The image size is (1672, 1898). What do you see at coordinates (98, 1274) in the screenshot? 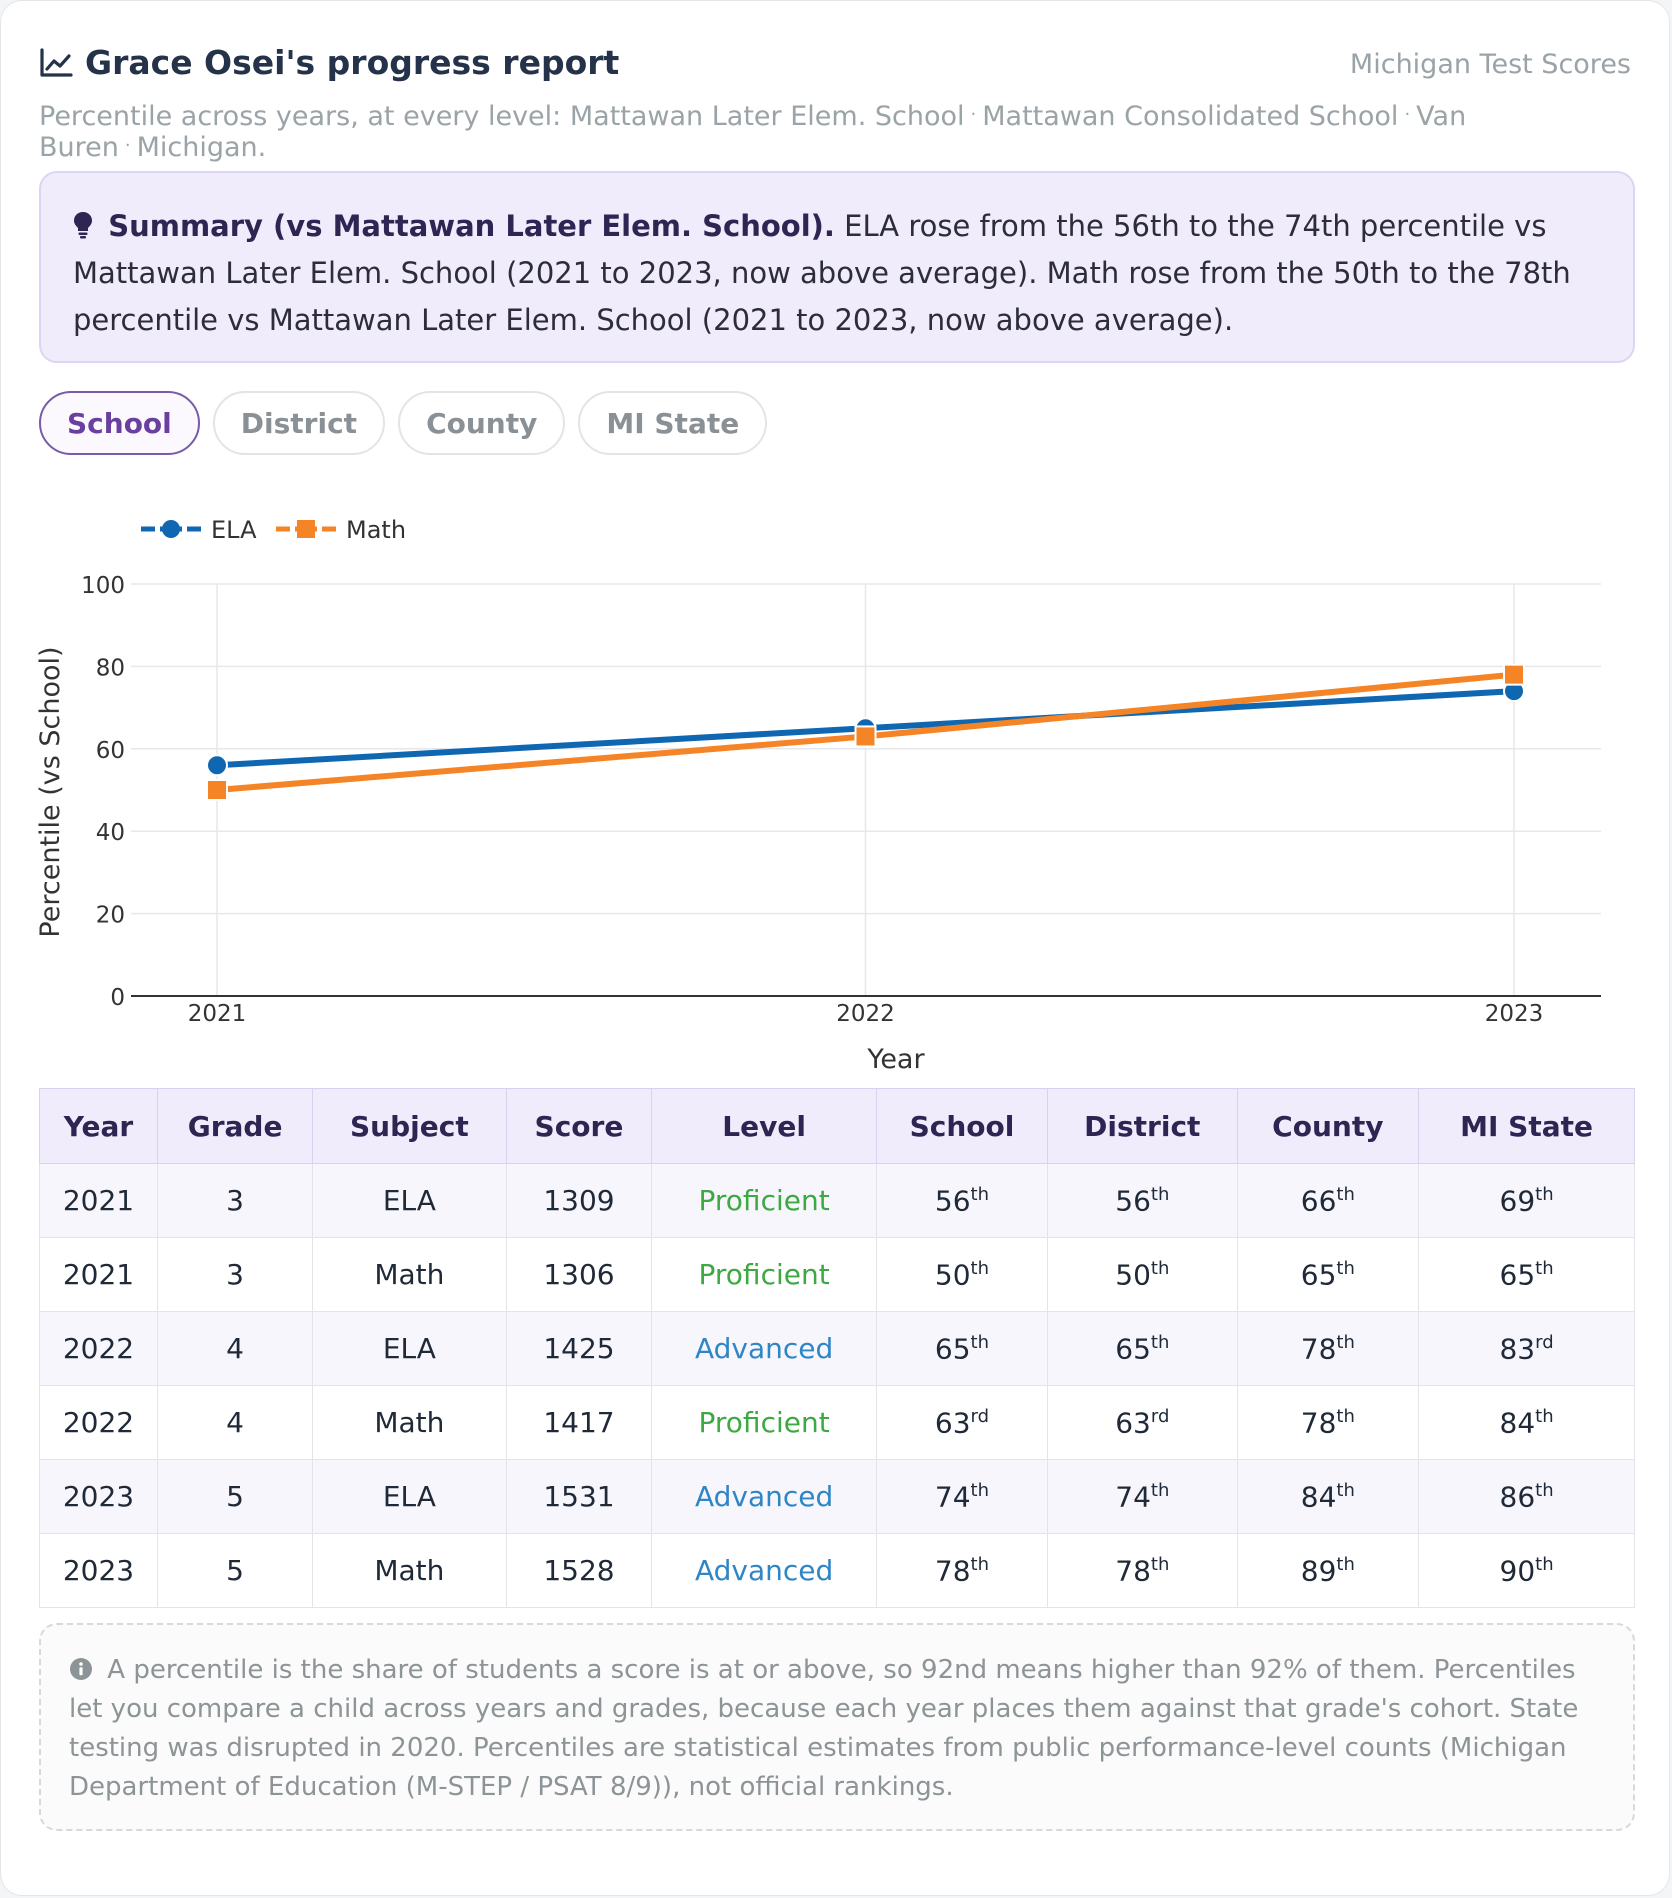
I see `year-cell: 2021` at bounding box center [98, 1274].